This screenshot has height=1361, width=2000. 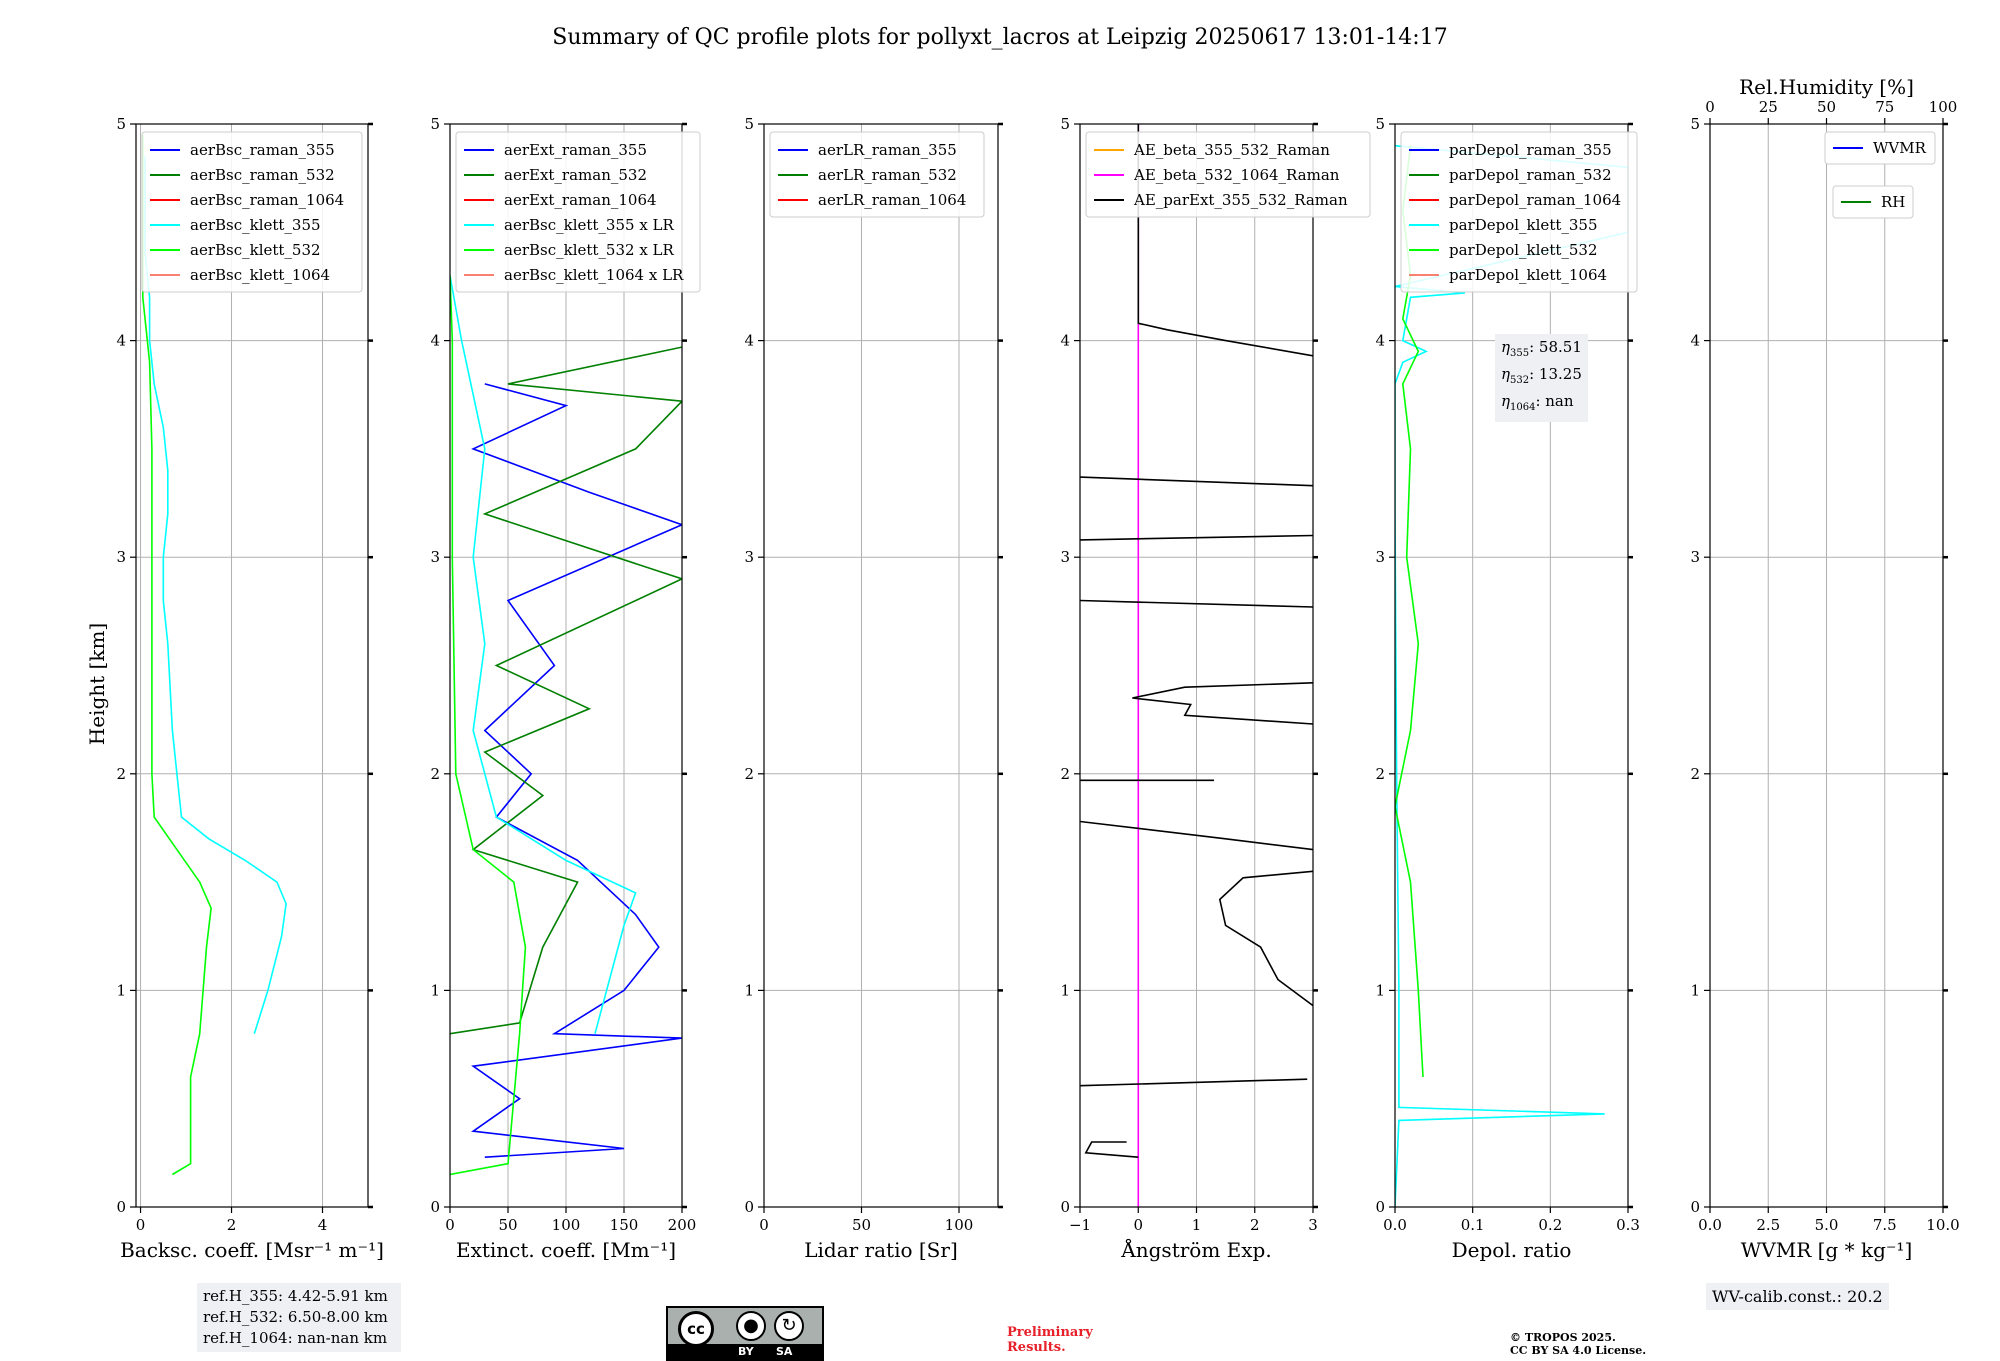 I want to click on x-tick-label: −1, so click(x=1080, y=1225).